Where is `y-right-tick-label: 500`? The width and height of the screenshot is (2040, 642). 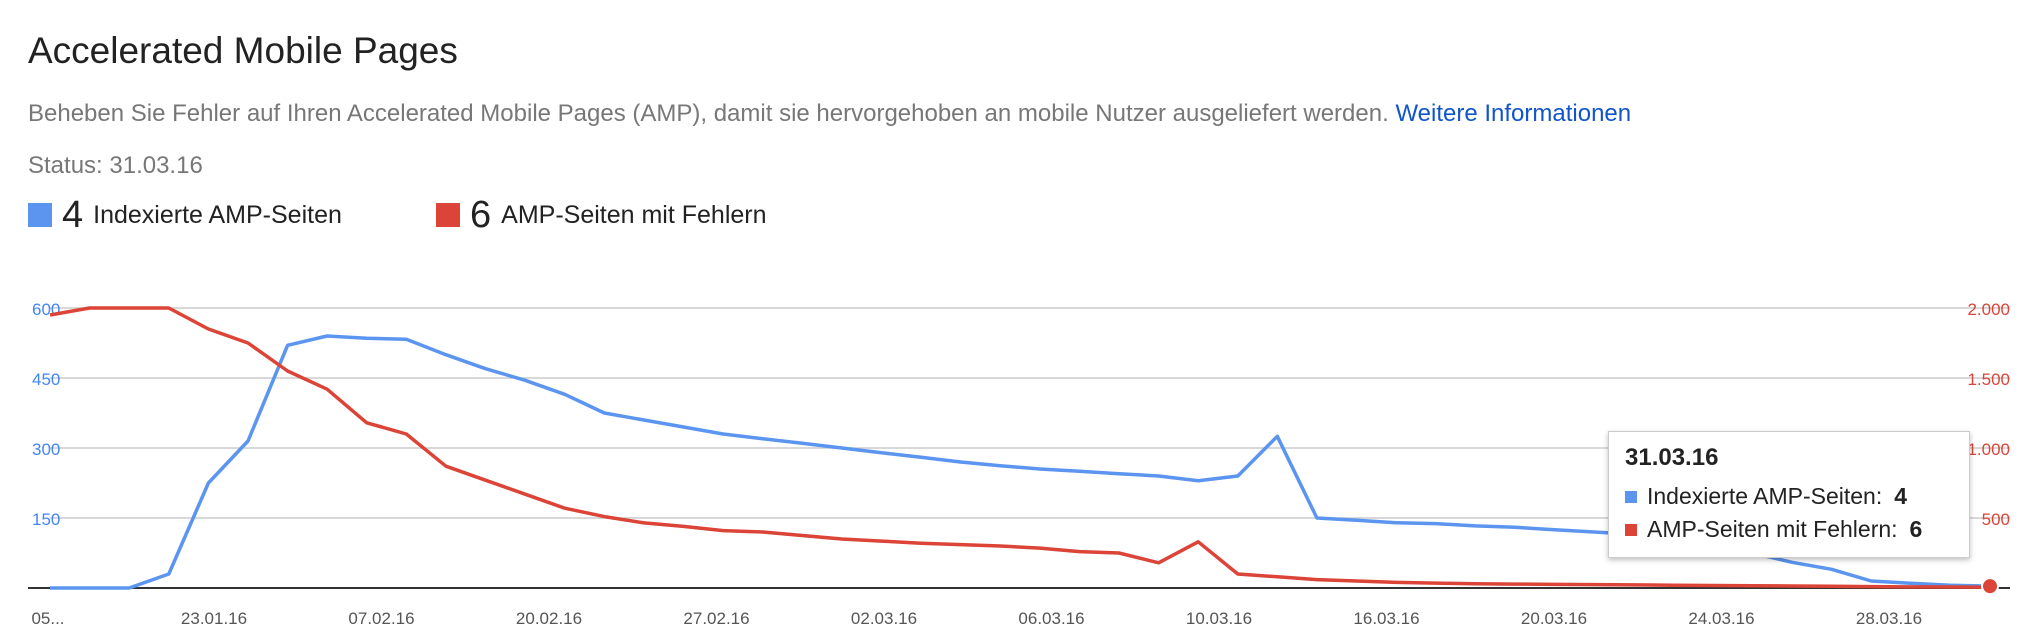
y-right-tick-label: 500 is located at coordinates (1996, 519).